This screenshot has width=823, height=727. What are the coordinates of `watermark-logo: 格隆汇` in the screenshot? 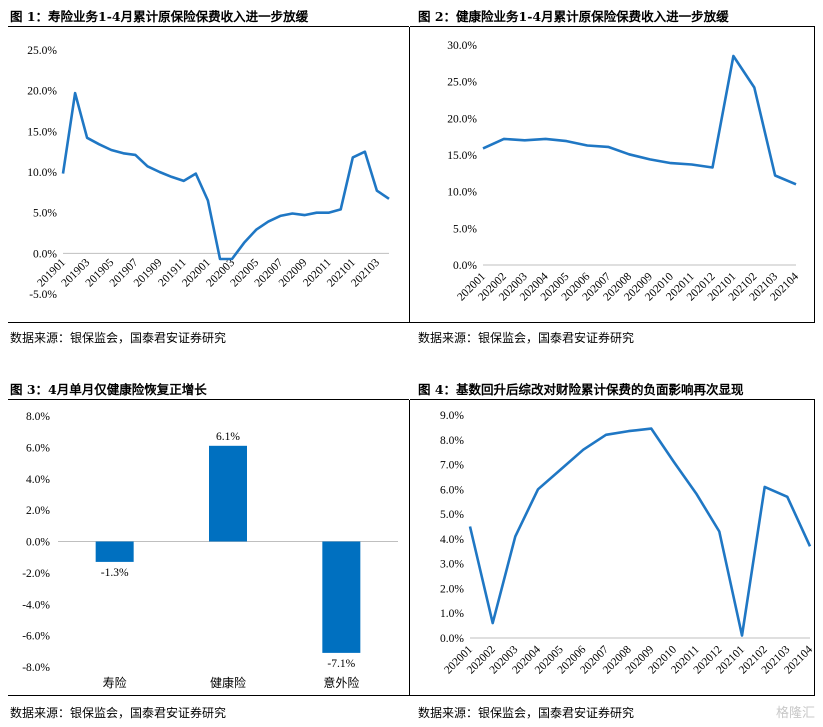 It's located at (795, 713).